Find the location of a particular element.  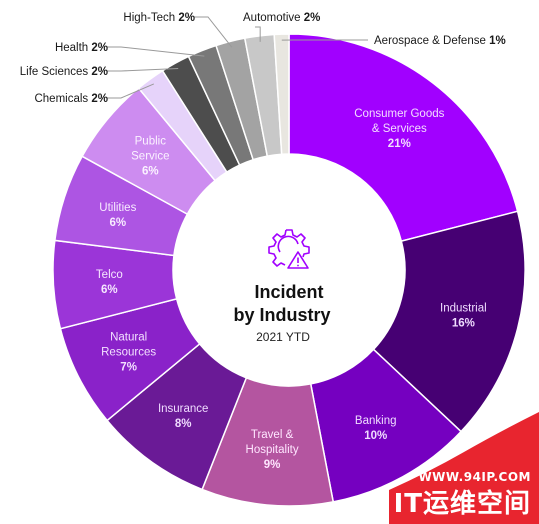

slice-label-public-service: Public Service 6% is located at coordinates (150, 156).